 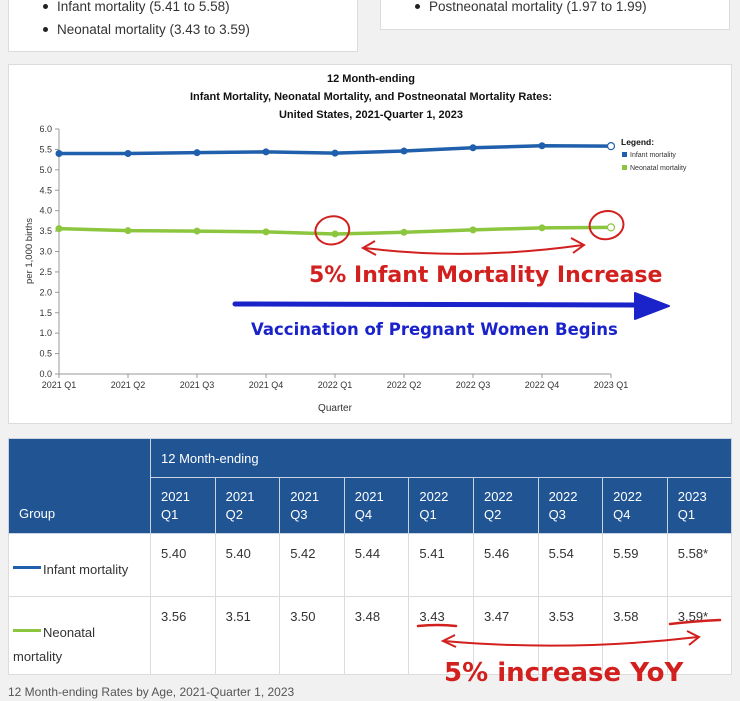 I want to click on annotation-blue-arrowhead, so click(x=652, y=306).